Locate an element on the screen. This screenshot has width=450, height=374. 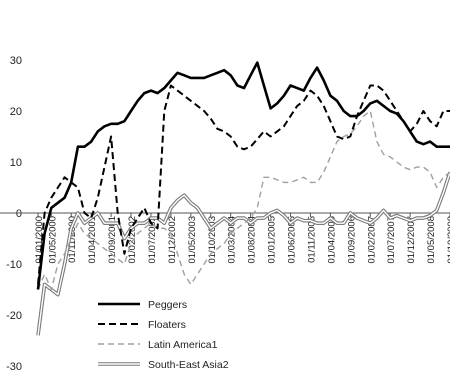
x-tick-label: 01/11/2005 is located at coordinates (311, 239).